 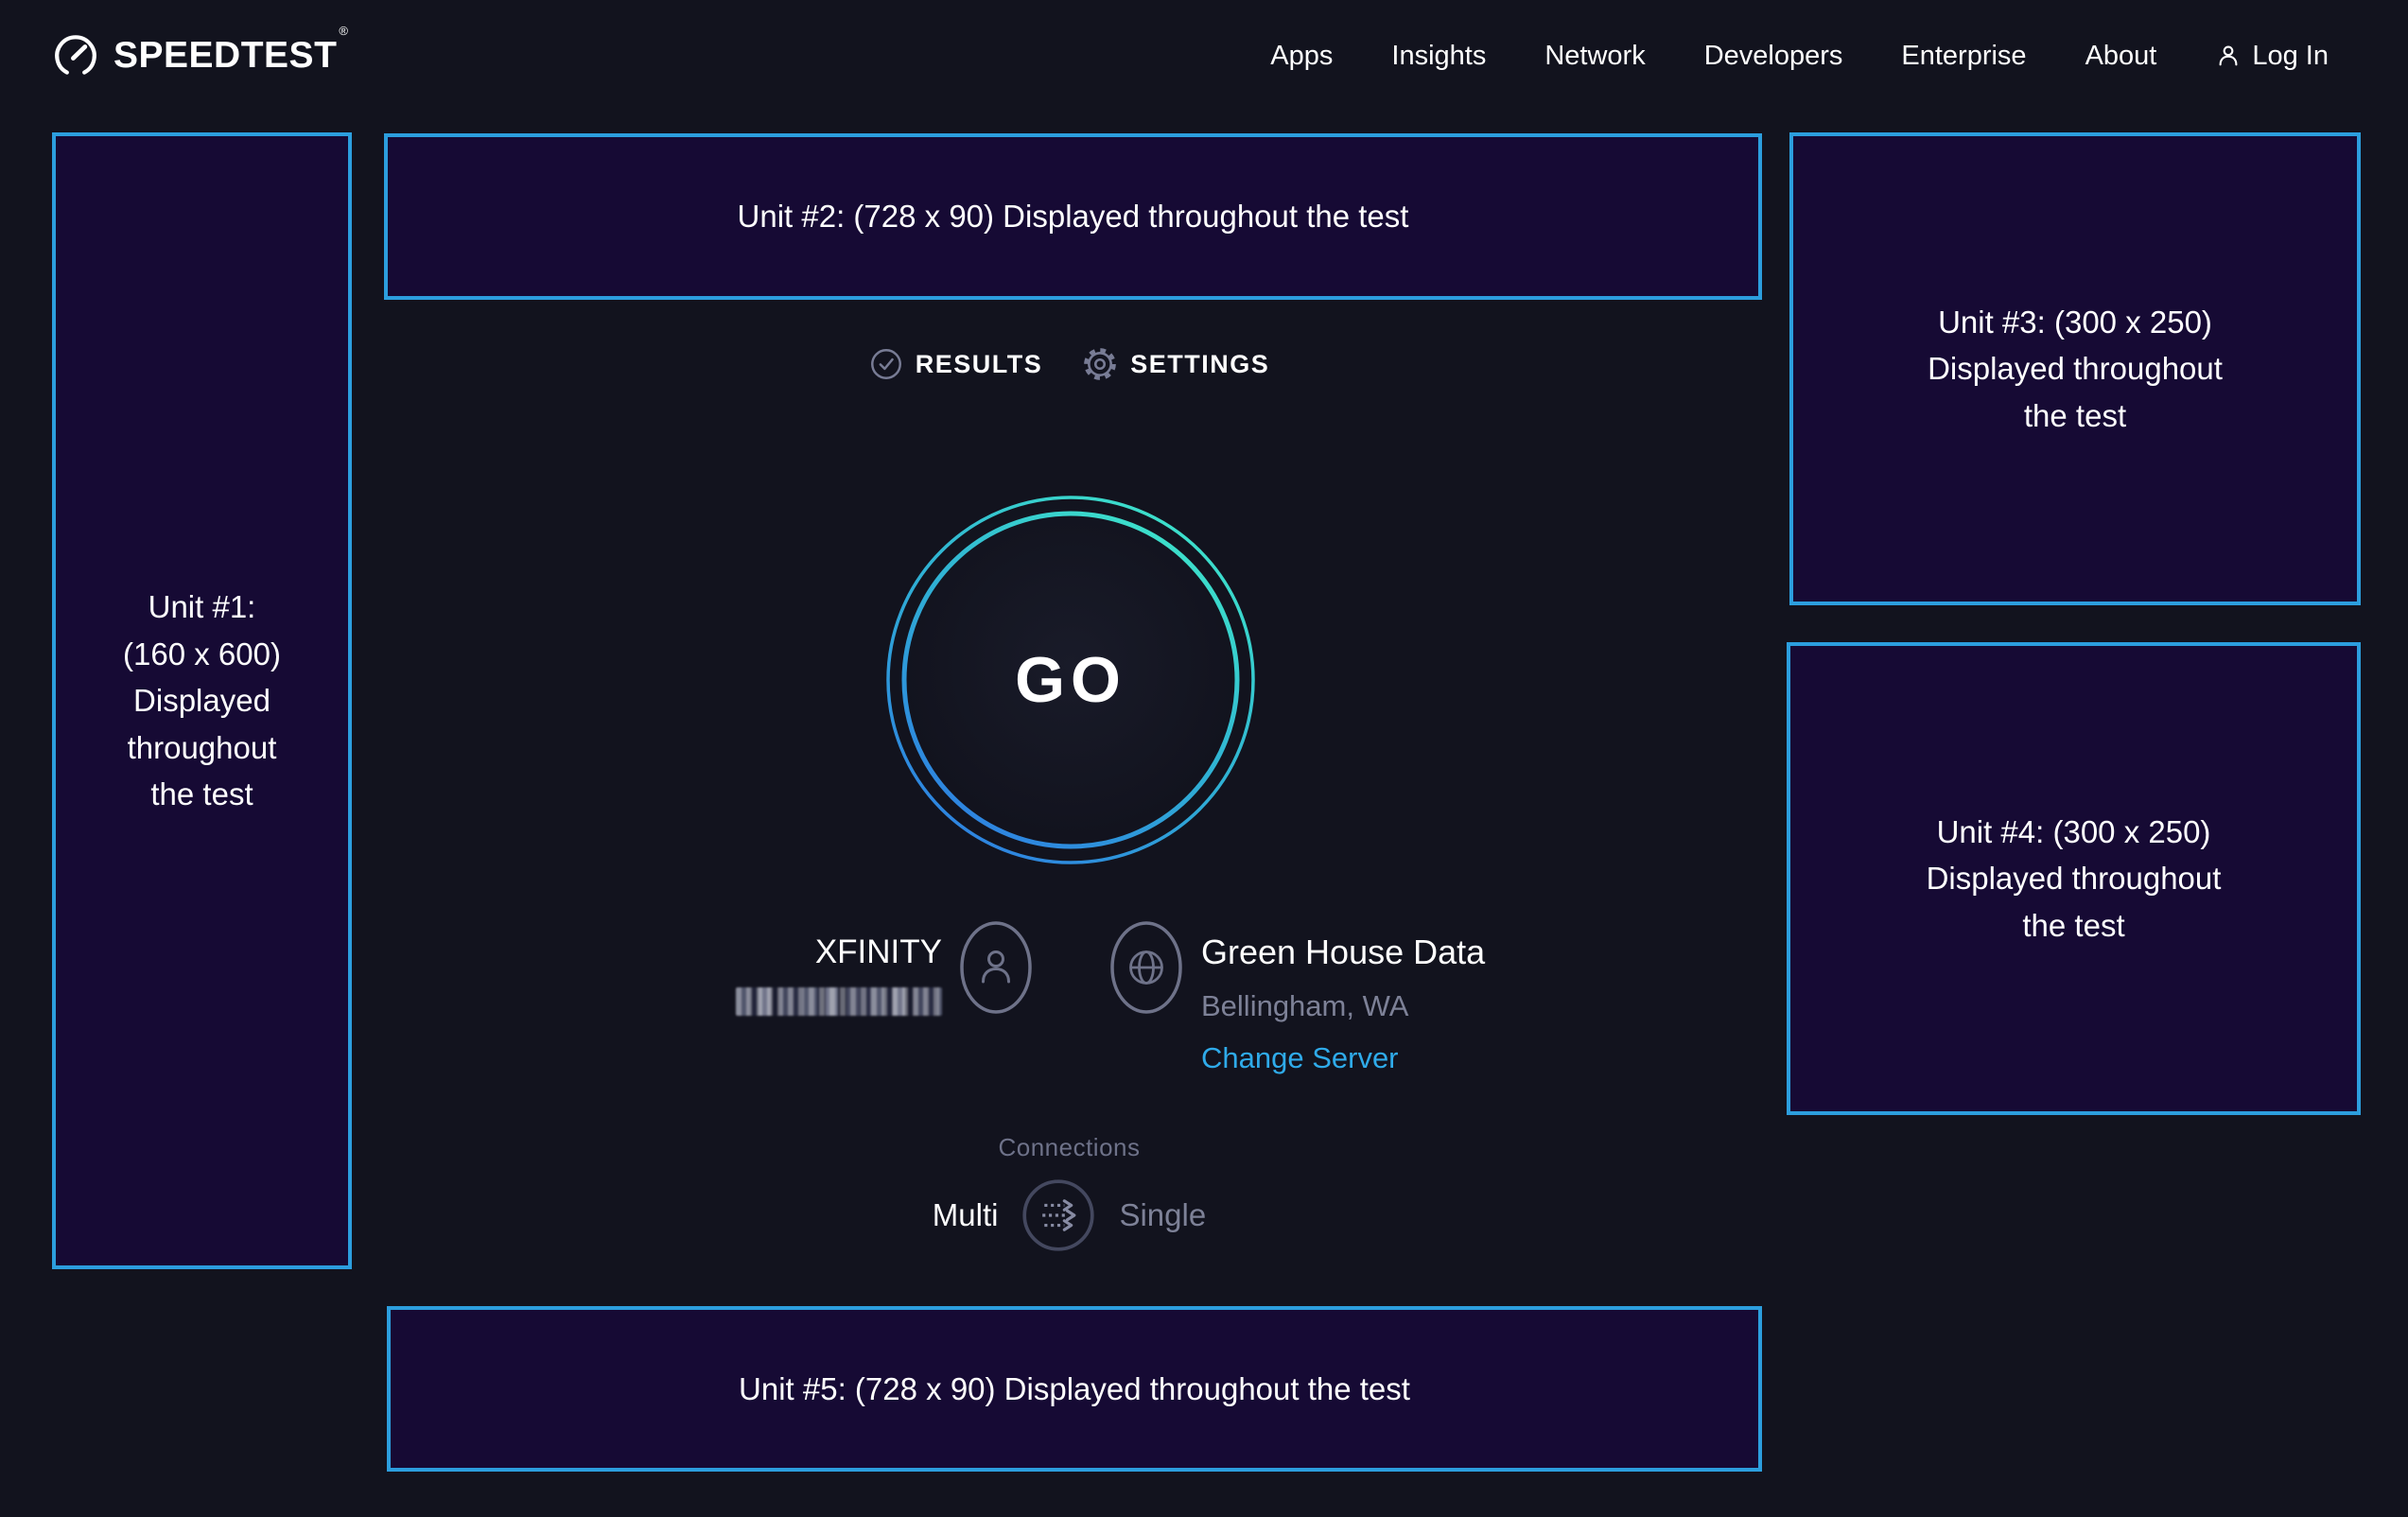 What do you see at coordinates (1100, 364) in the screenshot?
I see `gear-icon` at bounding box center [1100, 364].